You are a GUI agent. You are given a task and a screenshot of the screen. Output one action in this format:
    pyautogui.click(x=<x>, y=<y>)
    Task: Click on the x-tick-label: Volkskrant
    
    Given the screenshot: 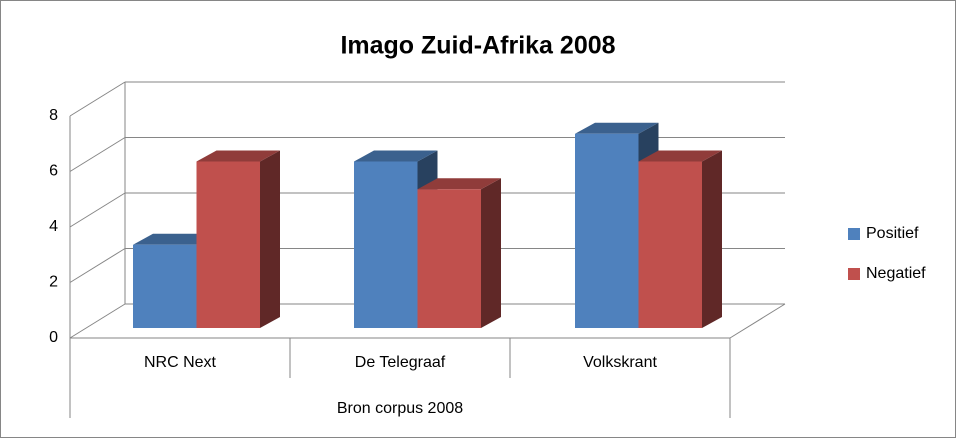 What is the action you would take?
    pyautogui.click(x=620, y=362)
    